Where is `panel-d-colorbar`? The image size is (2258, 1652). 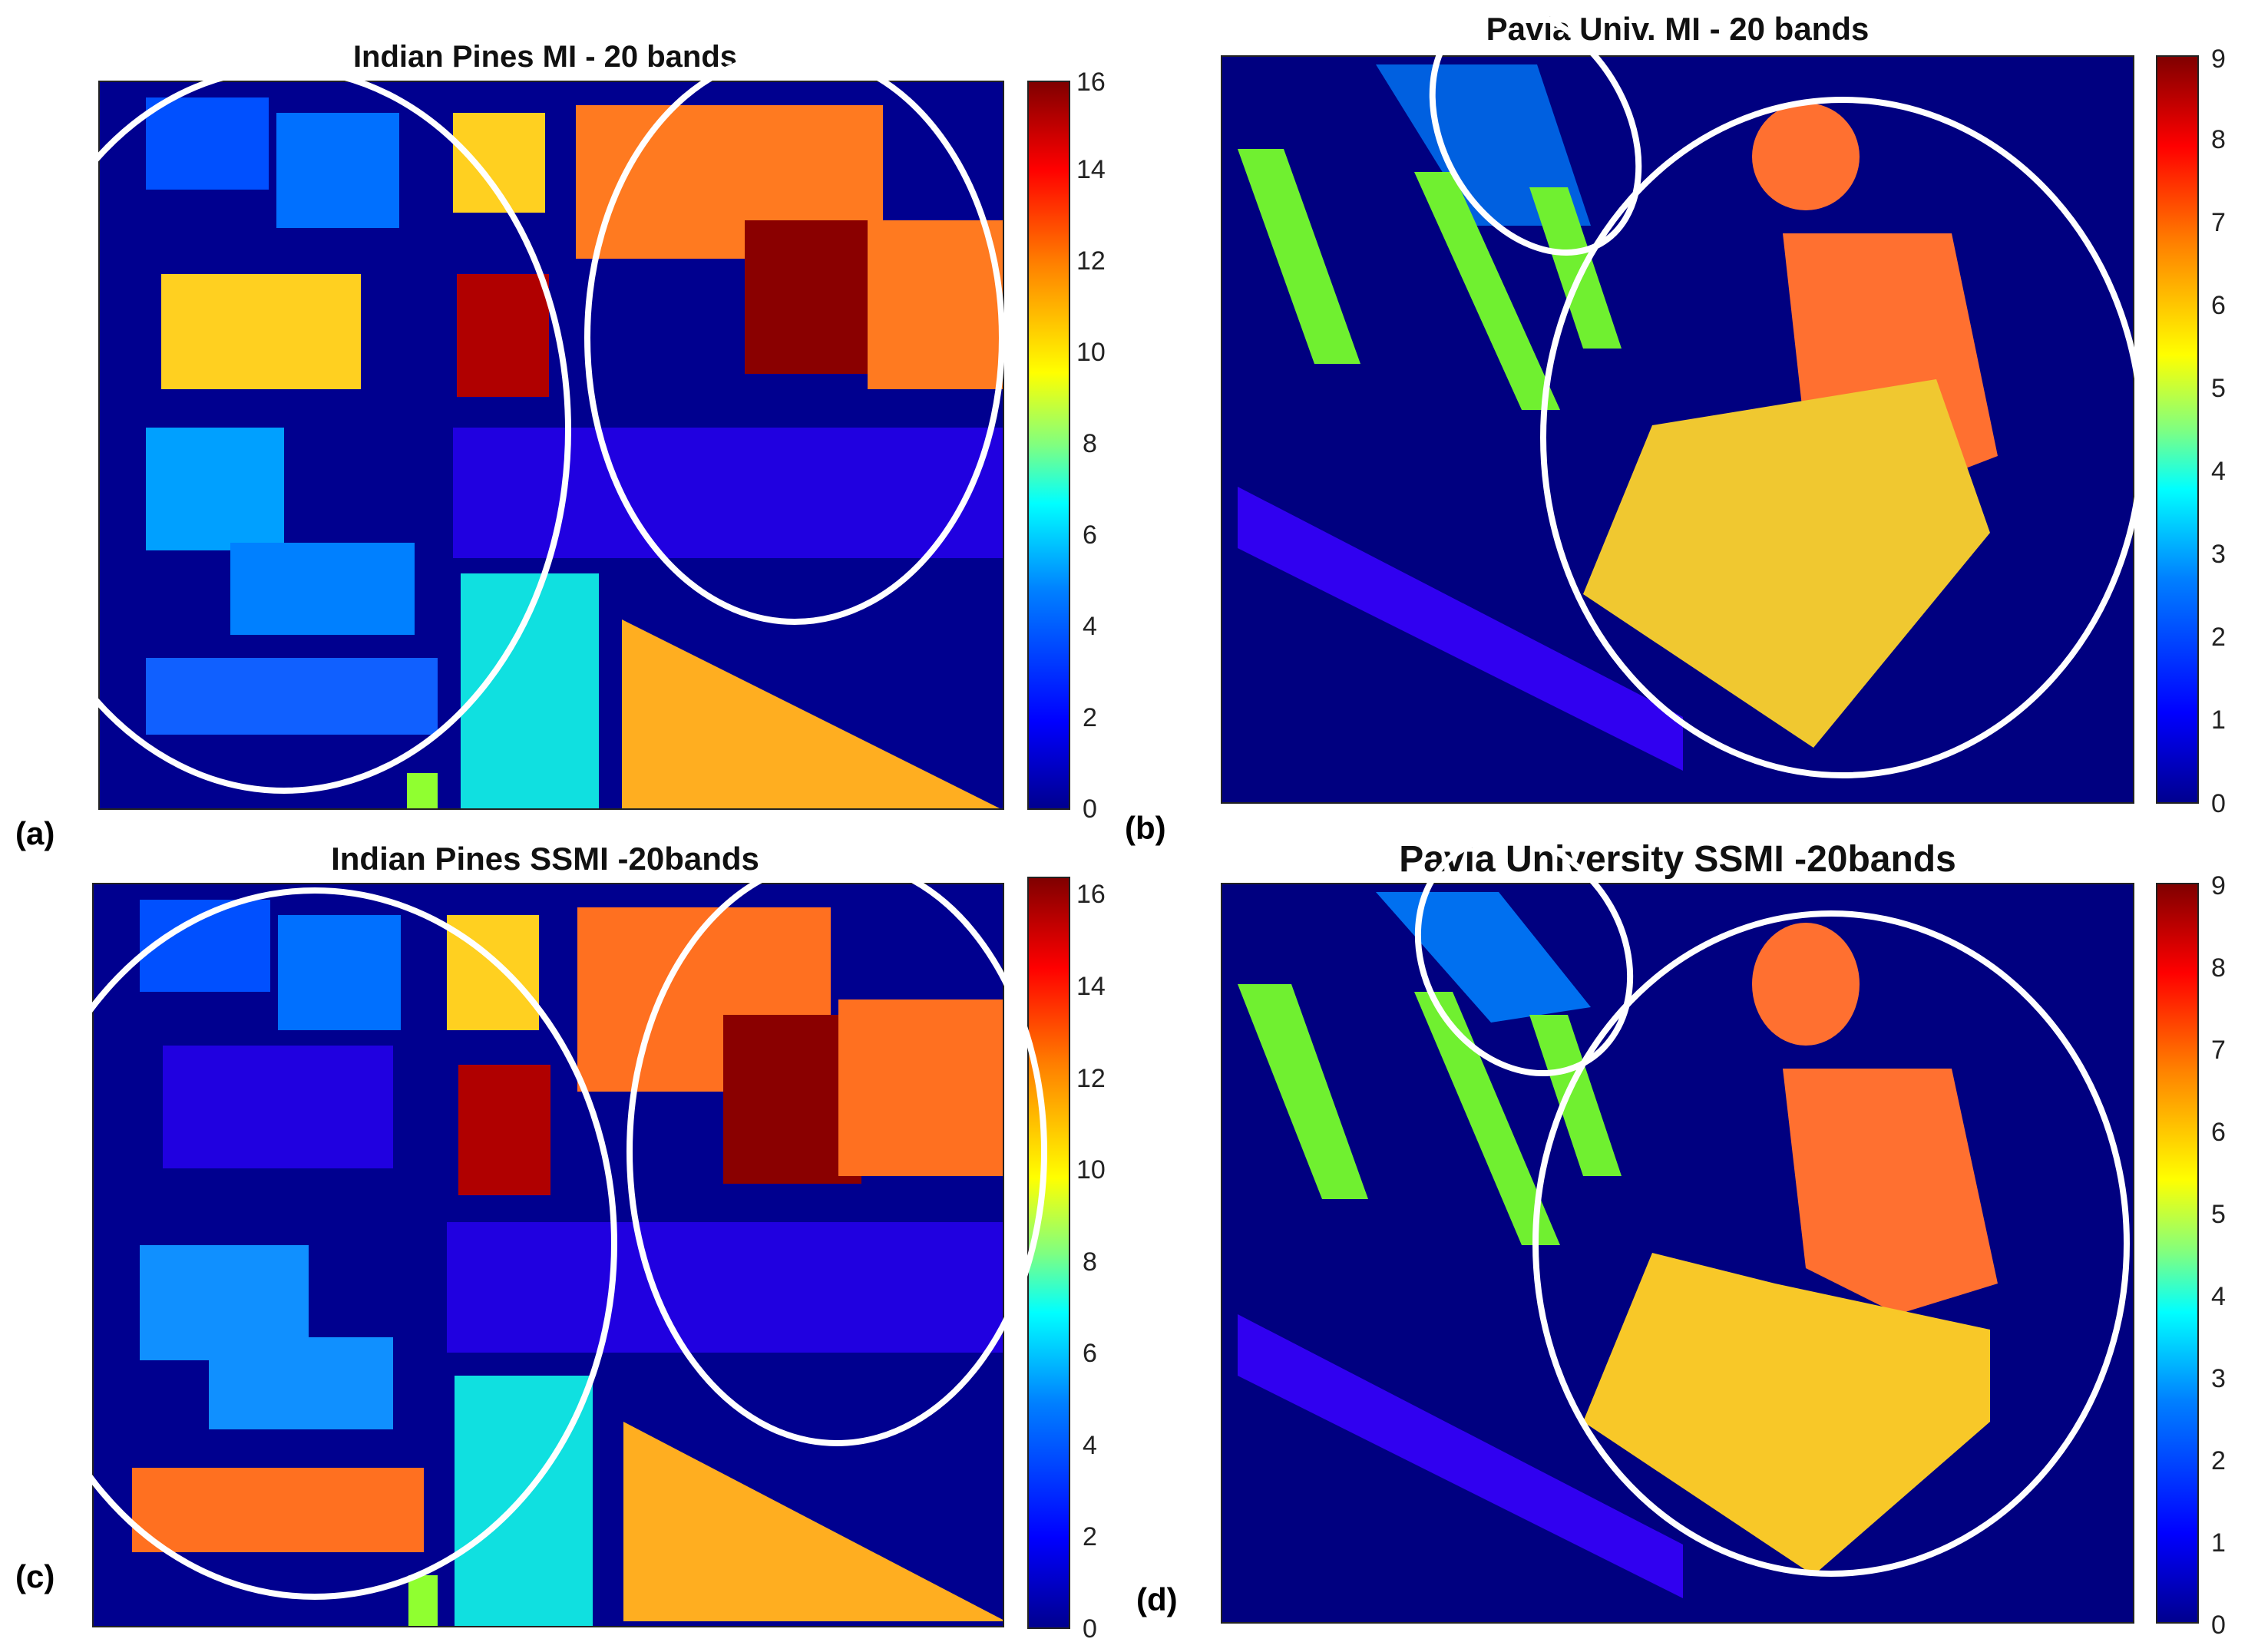
panel-d-colorbar is located at coordinates (2177, 1253).